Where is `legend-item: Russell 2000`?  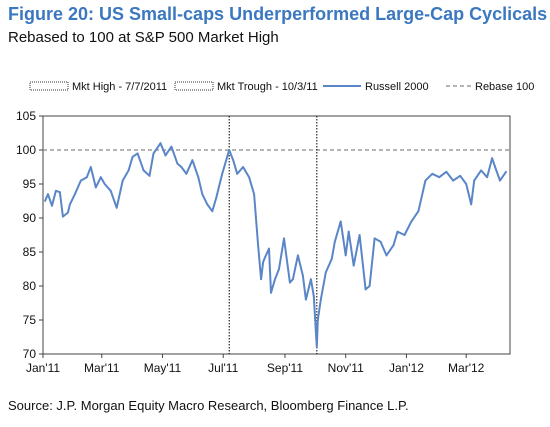
legend-item: Russell 2000 is located at coordinates (376, 87).